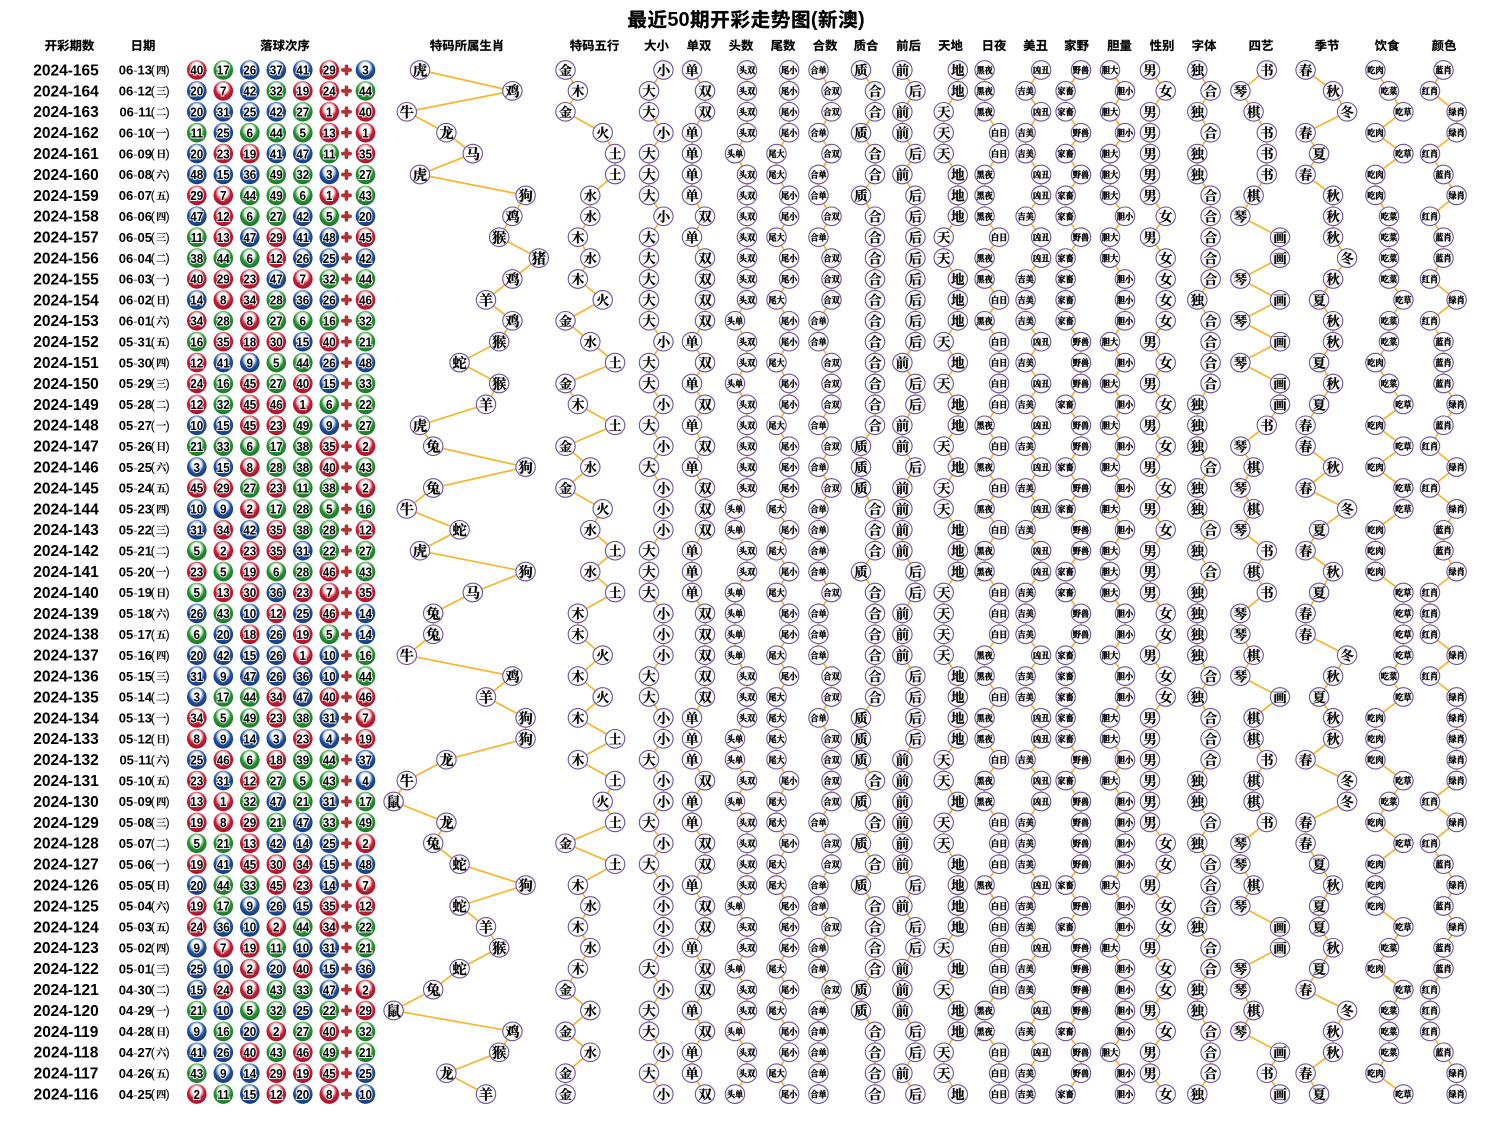 This screenshot has width=1500, height=1127. I want to click on svg-text: 45, so click(329, 1073).